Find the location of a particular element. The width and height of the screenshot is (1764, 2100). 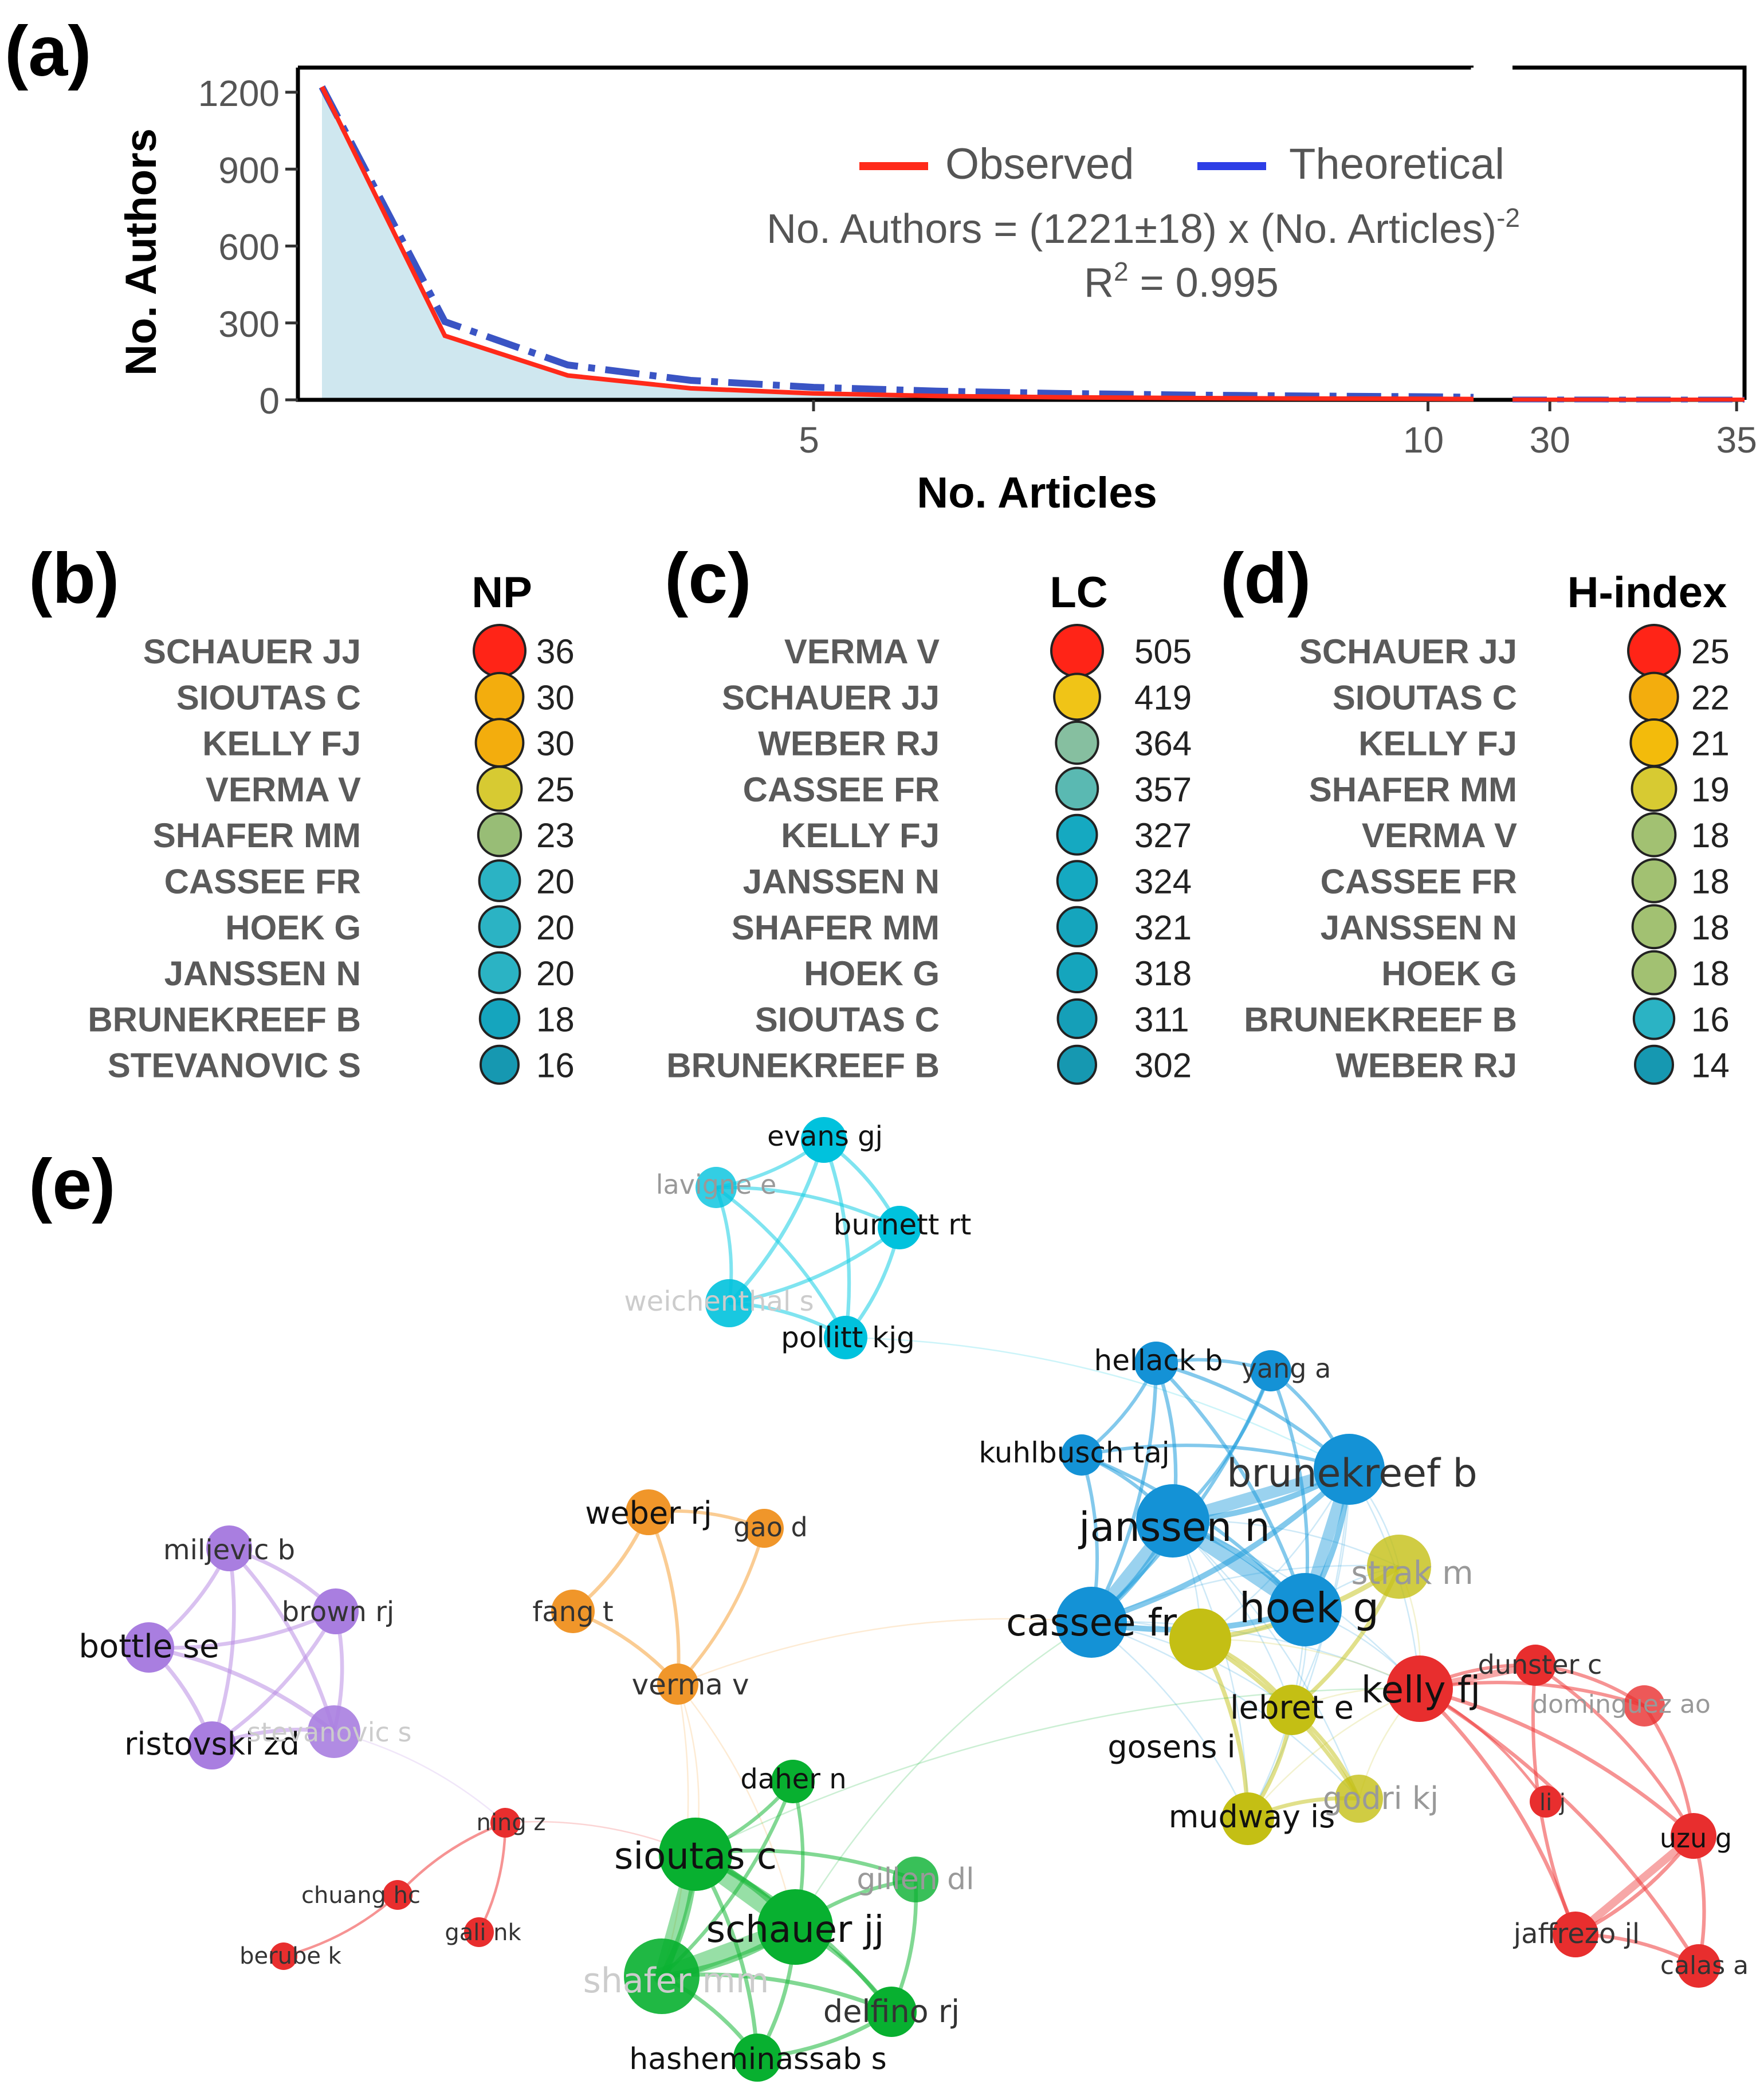

network-node-label: janssen n is located at coordinates (1174, 1527).